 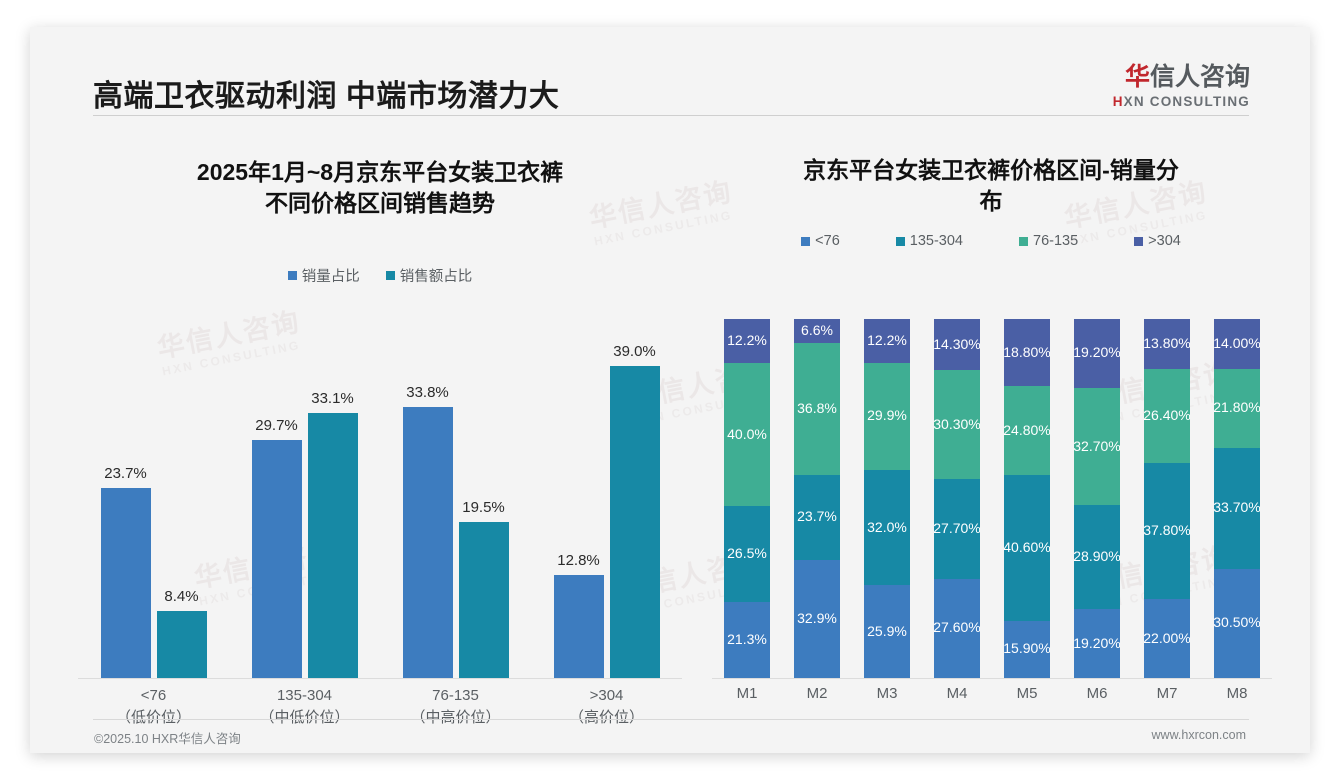 I want to click on segment-gt304: 6.6%, so click(x=817, y=331).